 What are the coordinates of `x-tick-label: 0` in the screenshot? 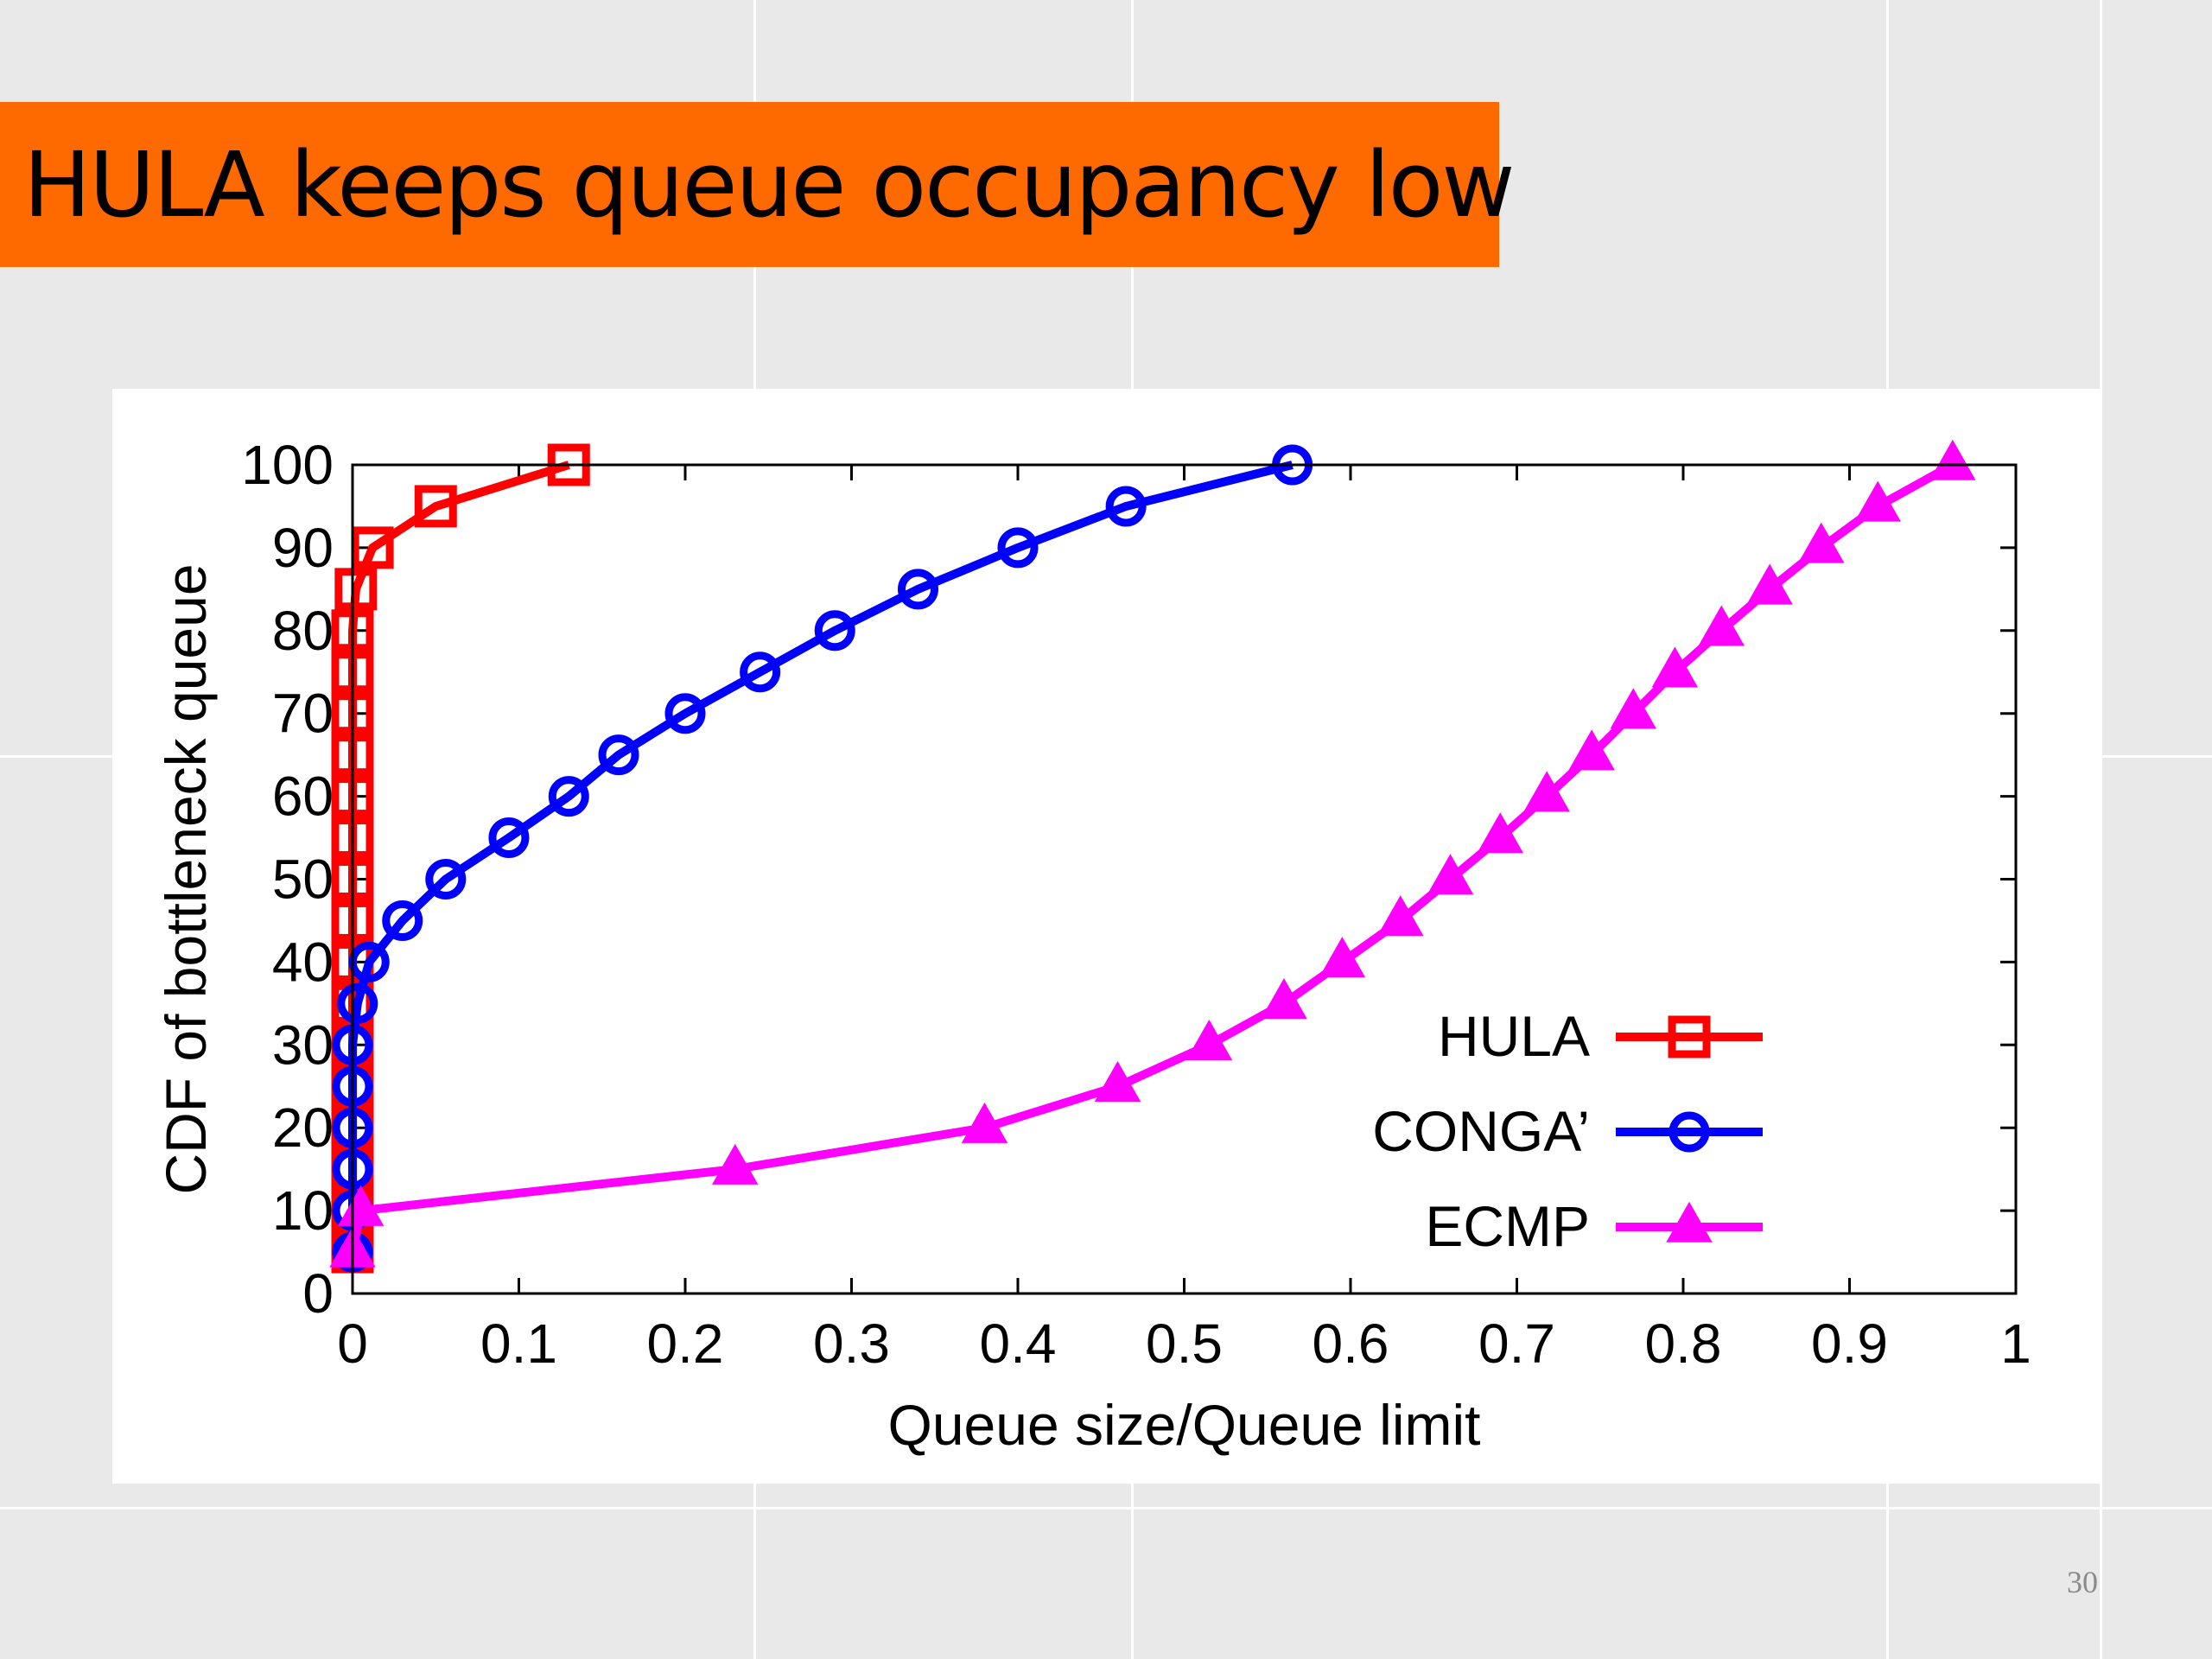 It's located at (352, 1344).